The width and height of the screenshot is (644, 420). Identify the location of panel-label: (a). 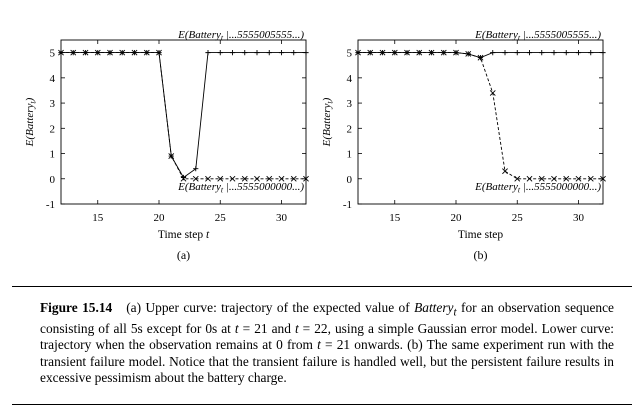
(183, 255).